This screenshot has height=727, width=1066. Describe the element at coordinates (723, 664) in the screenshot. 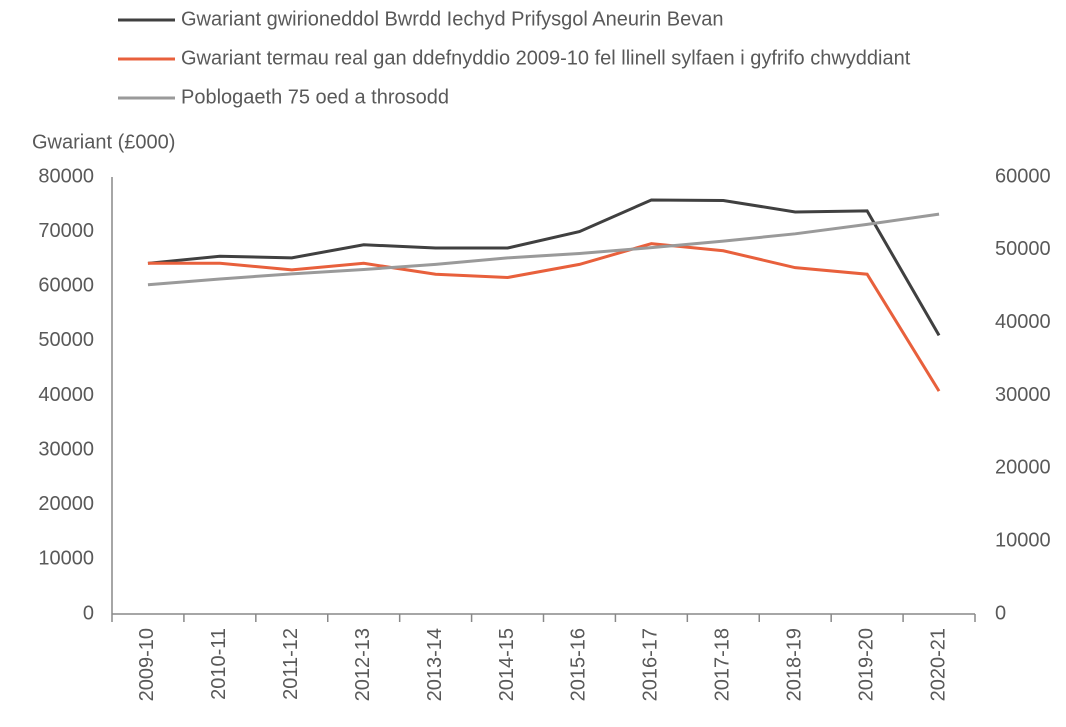

I see `x-tick-label: 2017-18` at that location.